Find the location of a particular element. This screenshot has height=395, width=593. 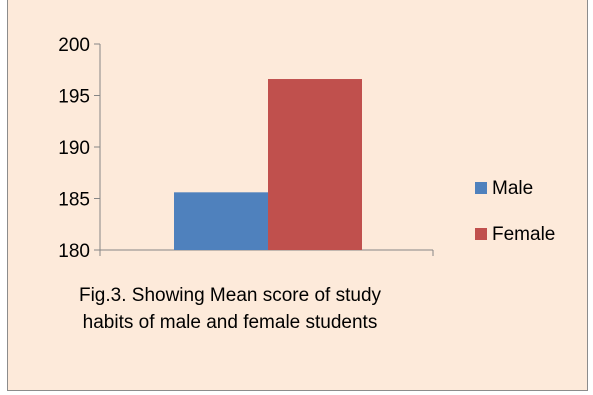

y-tick-label: 200 is located at coordinates (74, 45).